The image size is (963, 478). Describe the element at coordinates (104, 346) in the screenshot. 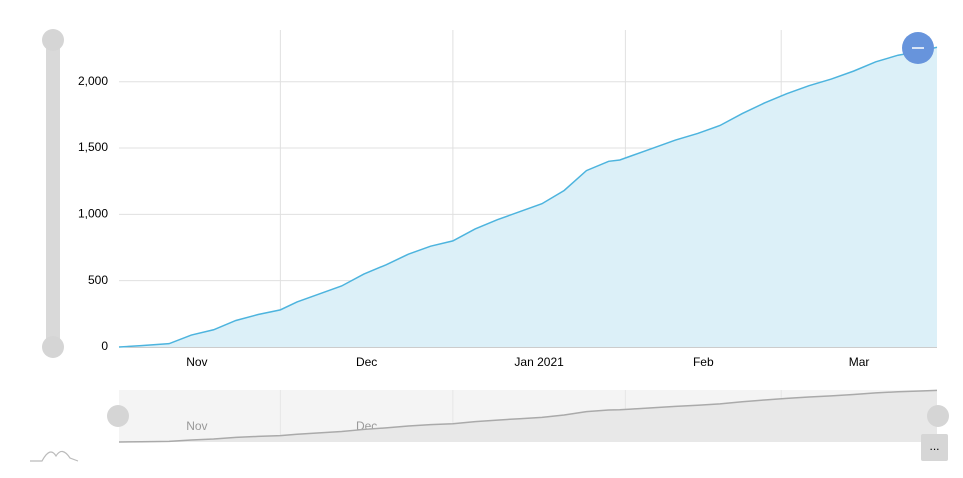

I see `y-tick-label: 0` at that location.